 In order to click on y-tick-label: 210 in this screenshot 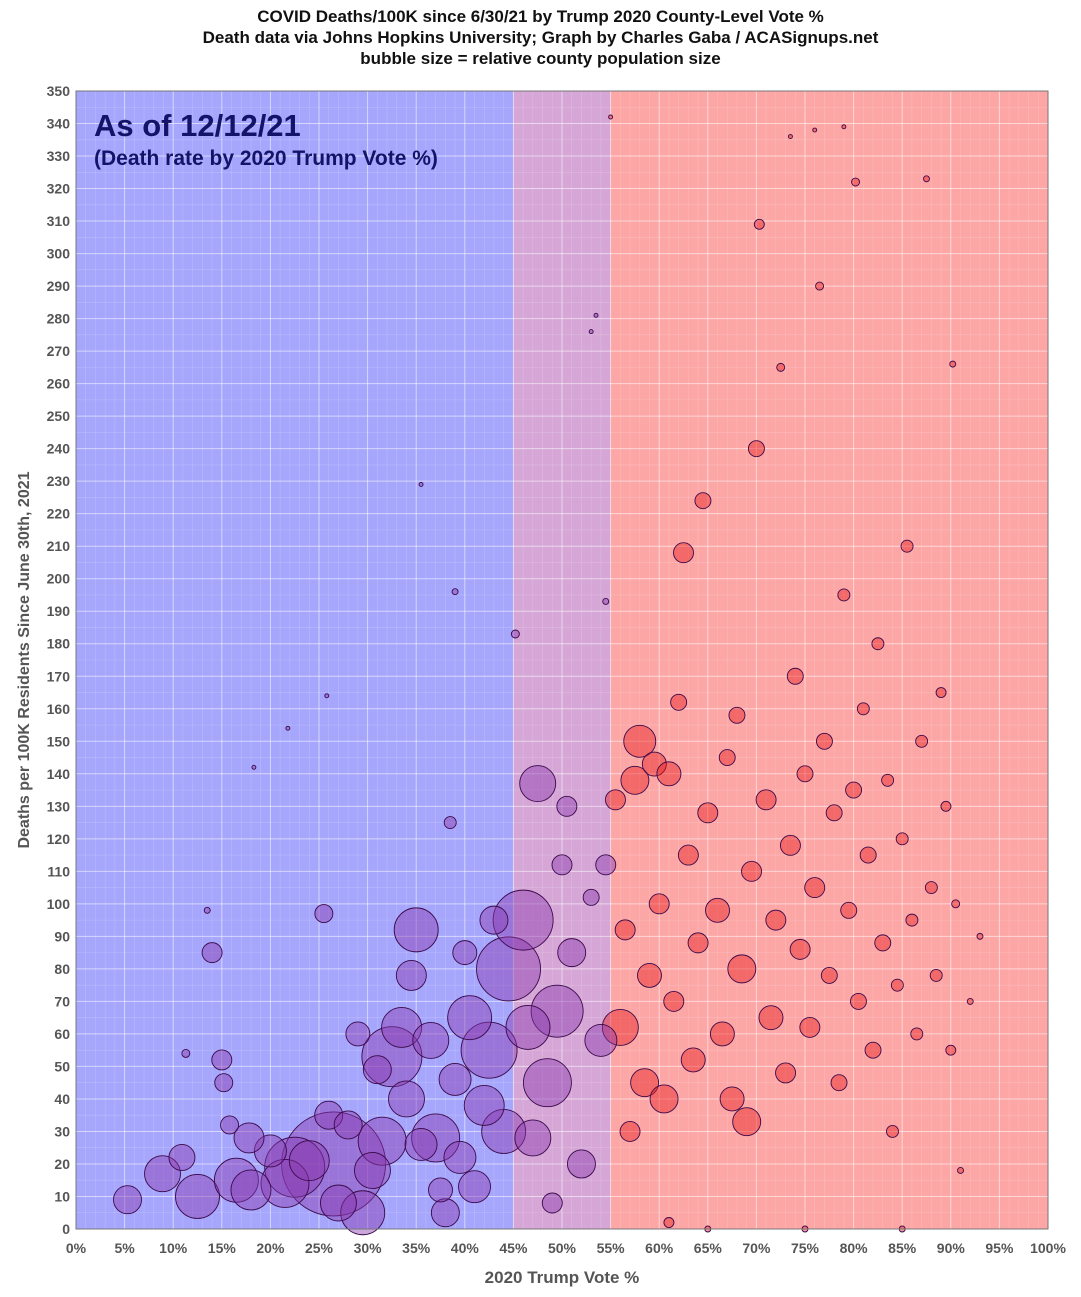, I will do `click(59, 546)`.